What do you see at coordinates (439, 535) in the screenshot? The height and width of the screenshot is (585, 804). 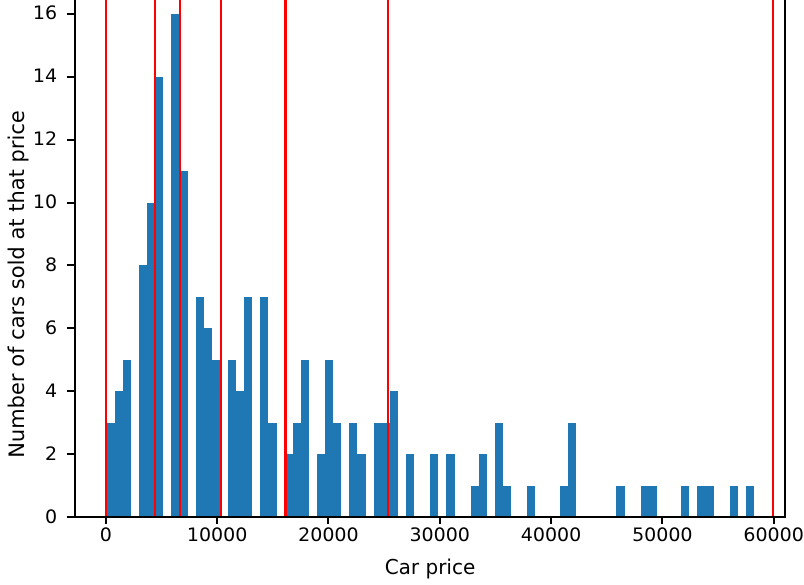 I see `x-tick-label: 30000` at bounding box center [439, 535].